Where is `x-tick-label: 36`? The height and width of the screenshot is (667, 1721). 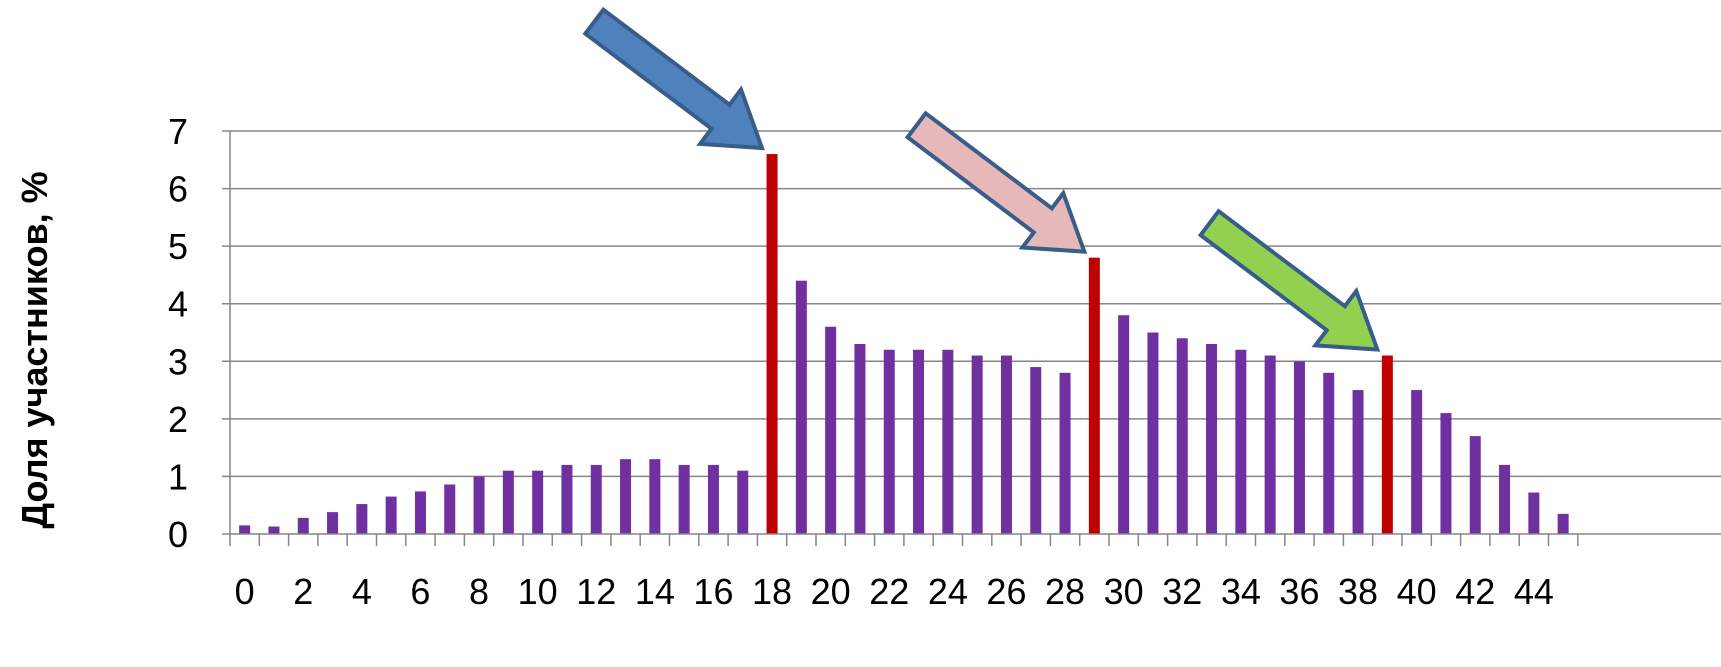
x-tick-label: 36 is located at coordinates (1299, 591).